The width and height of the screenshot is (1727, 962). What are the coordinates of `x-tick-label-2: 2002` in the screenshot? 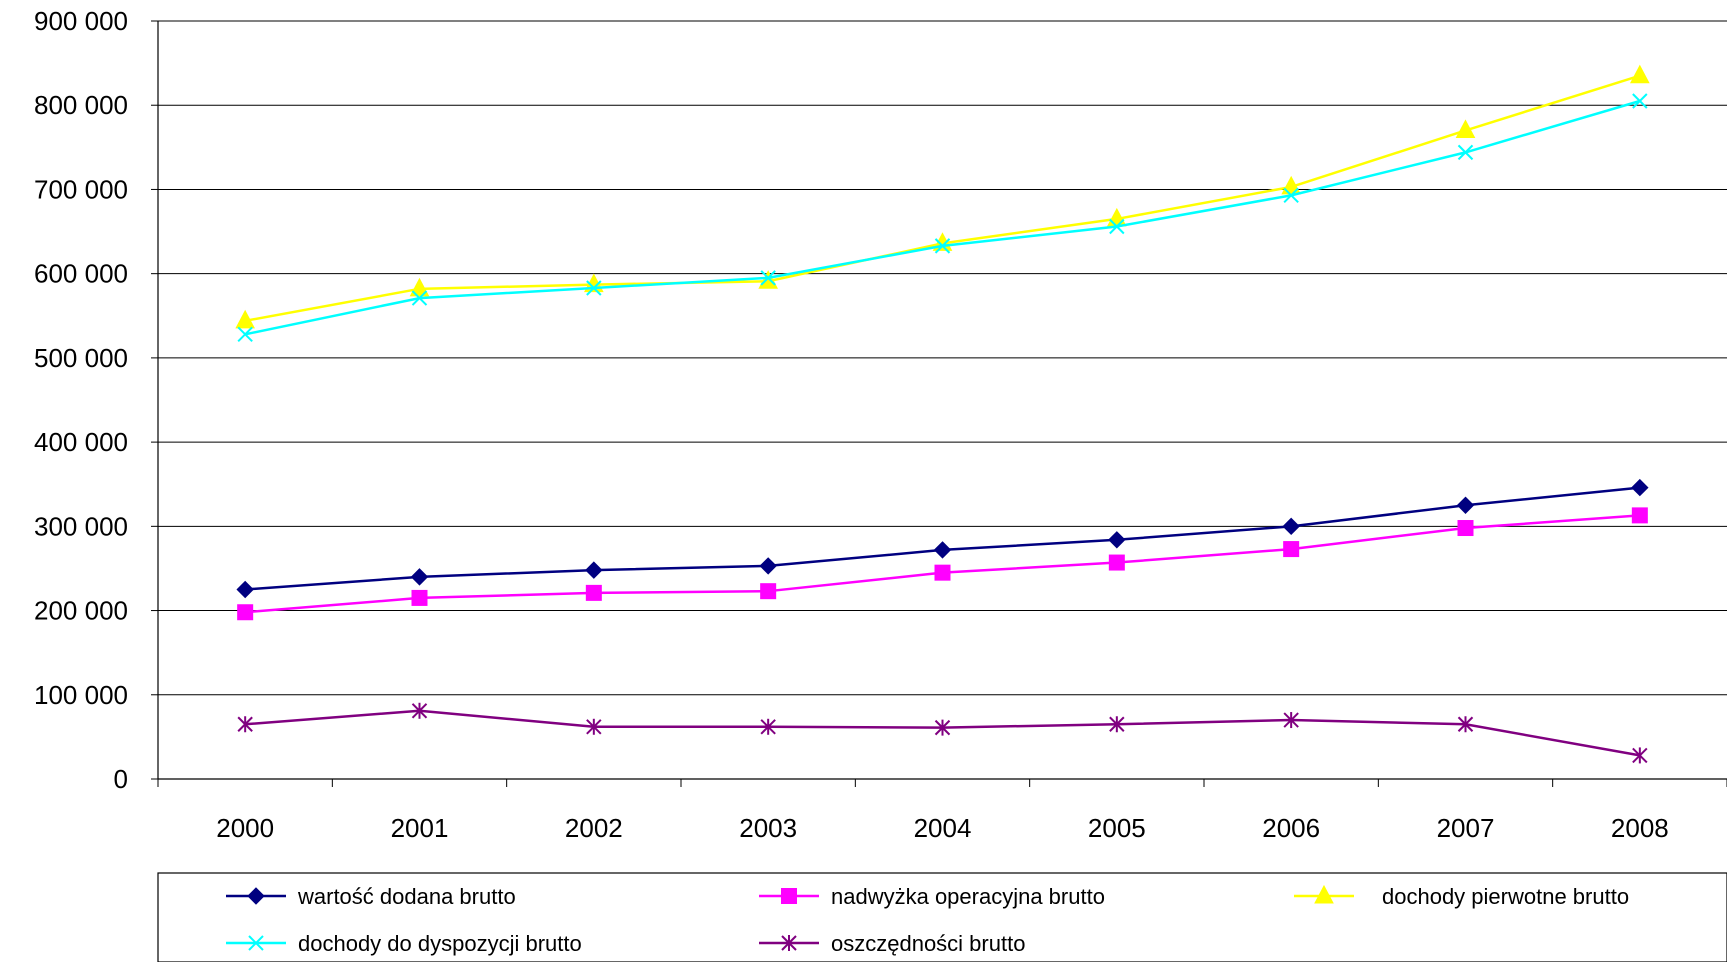 It's located at (594, 828).